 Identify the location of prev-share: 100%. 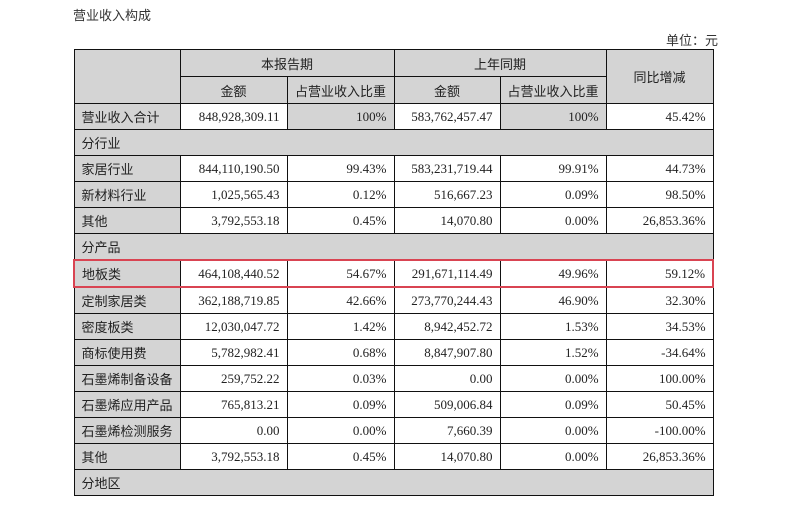
(553, 116).